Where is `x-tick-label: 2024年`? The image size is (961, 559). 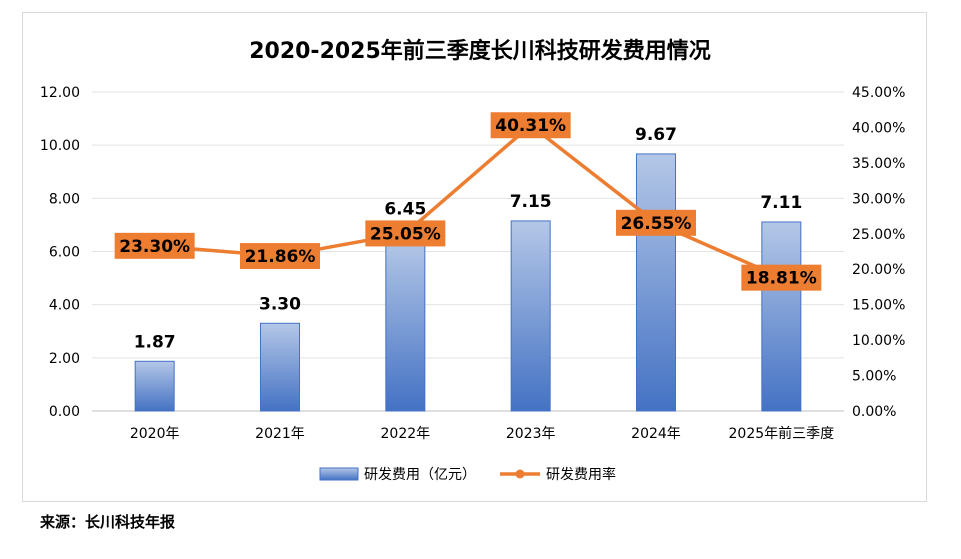
x-tick-label: 2024年 is located at coordinates (656, 434).